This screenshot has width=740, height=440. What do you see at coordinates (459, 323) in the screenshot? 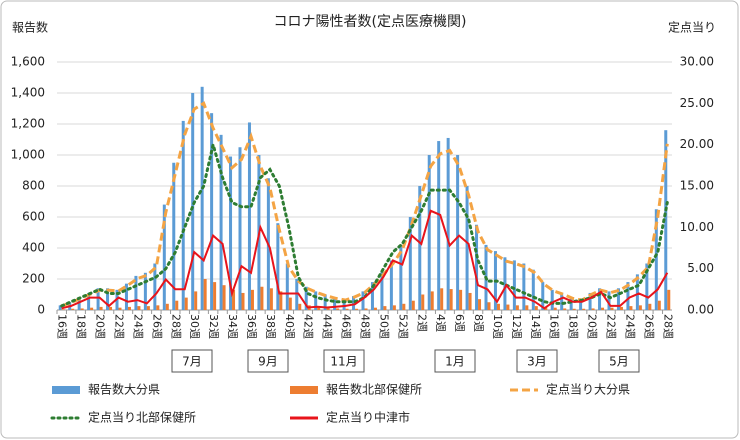
I see `x-tick-label: 6週` at bounding box center [459, 323].